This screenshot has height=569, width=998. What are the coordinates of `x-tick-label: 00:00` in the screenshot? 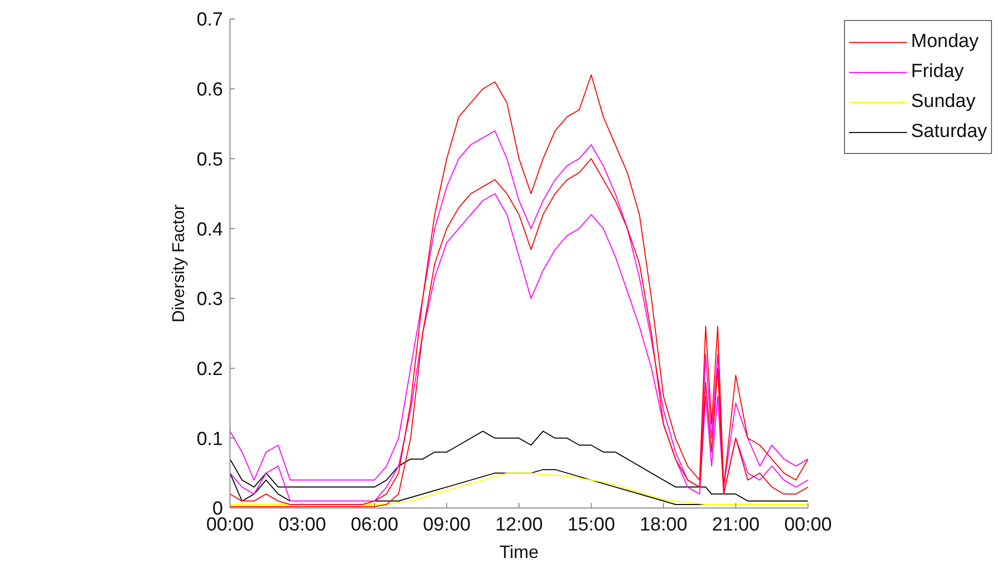 It's located at (808, 525).